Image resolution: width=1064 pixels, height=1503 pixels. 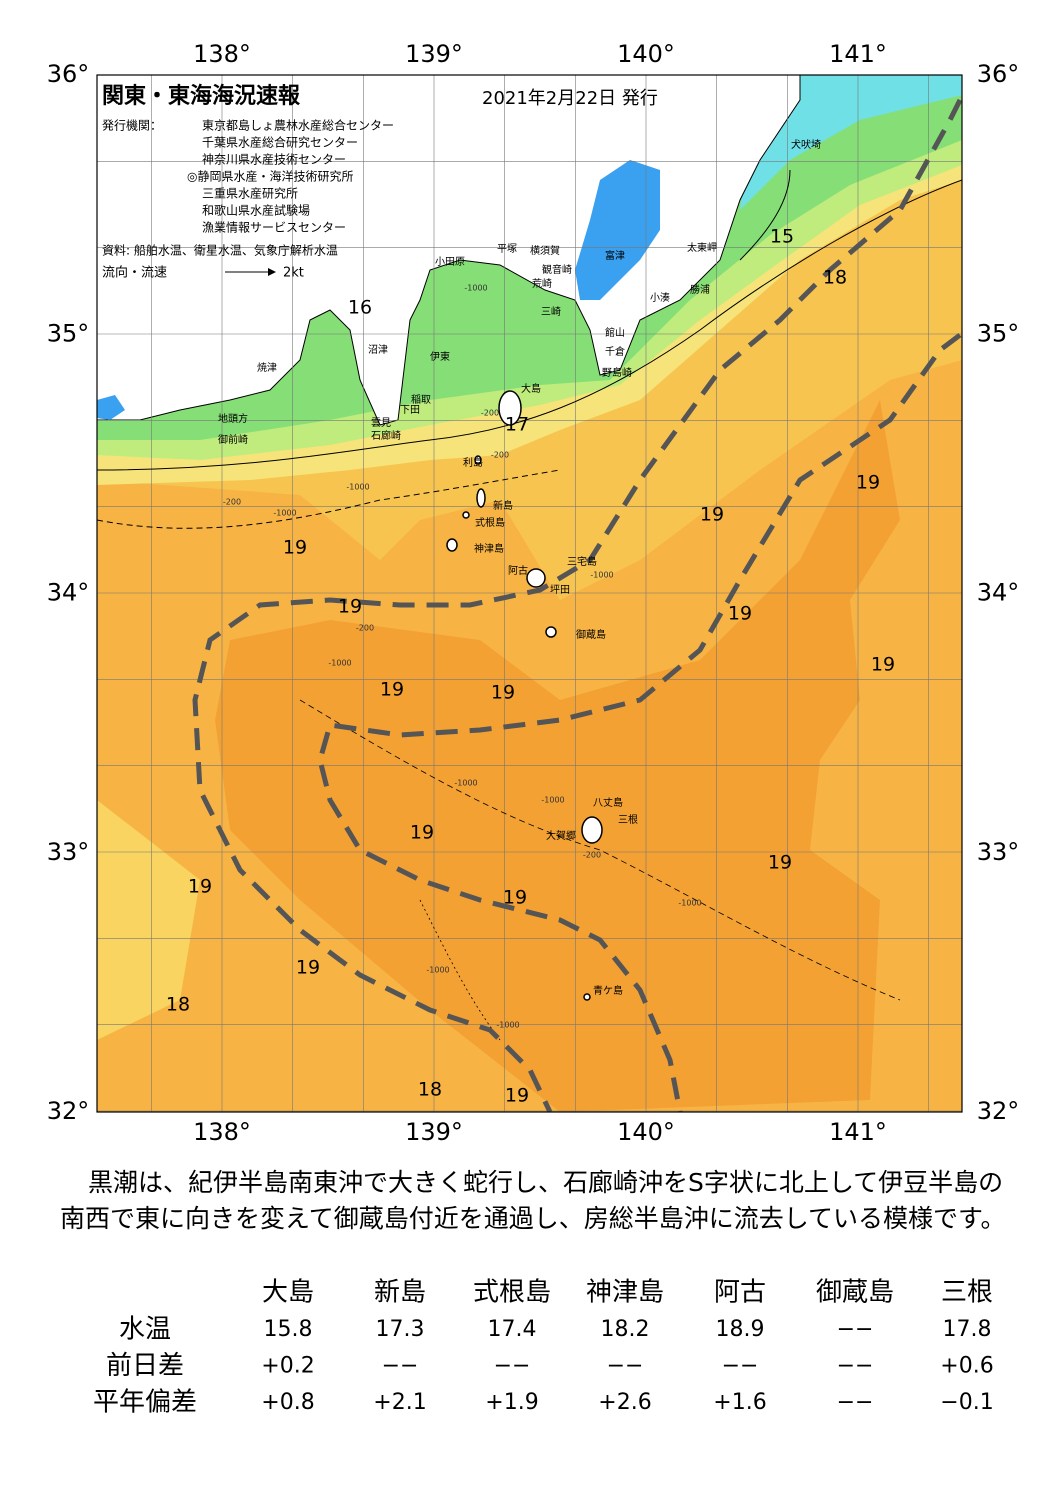 I want to click on table-cell: +0.2, so click(x=287, y=1366).